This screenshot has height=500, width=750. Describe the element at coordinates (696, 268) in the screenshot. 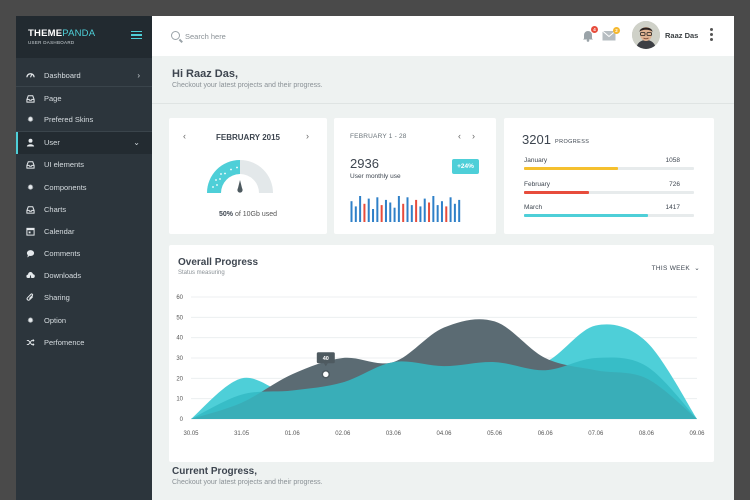

I see `chevron-down-icon: ⌄` at that location.